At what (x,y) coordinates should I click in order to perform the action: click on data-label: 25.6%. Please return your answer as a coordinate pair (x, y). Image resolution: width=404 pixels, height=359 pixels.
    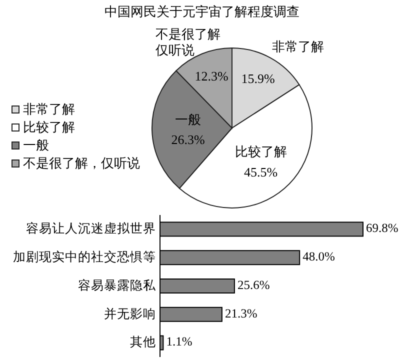
    Looking at the image, I should click on (253, 285).